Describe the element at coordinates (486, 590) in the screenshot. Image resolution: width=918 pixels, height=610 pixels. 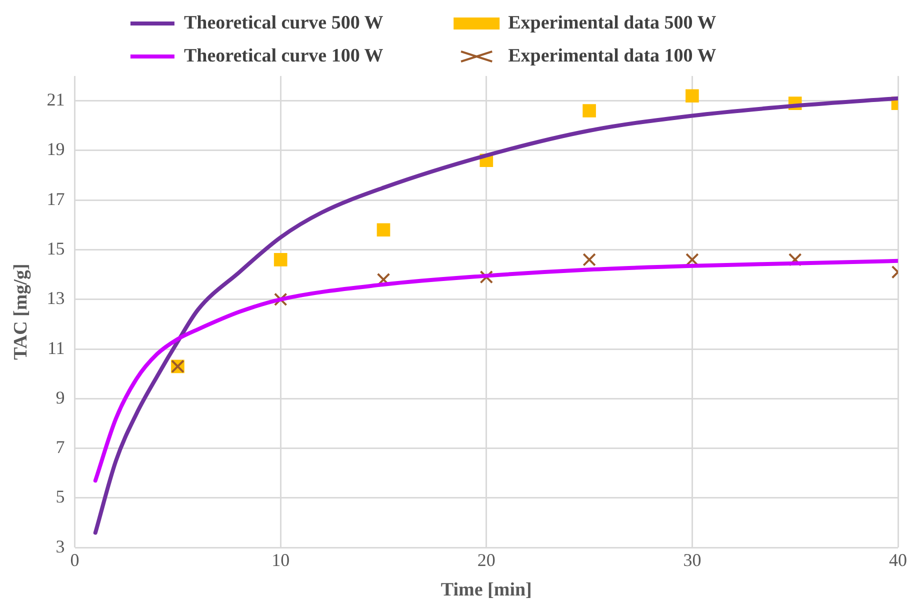
I see `x-axis-title: Time [min]` at that location.